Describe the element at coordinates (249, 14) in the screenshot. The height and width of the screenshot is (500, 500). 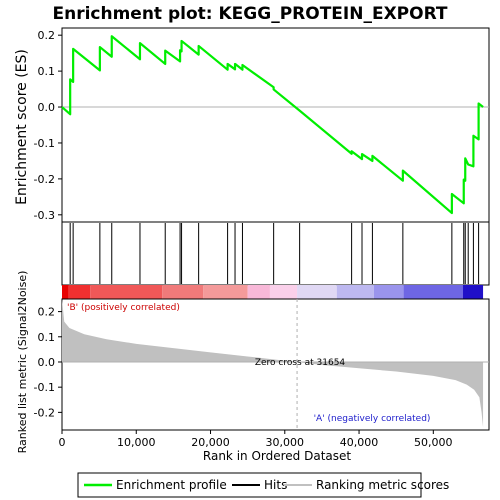
I see `chart-title: Enrichment plot: KEGG_PROTEIN_EXPORT` at that location.